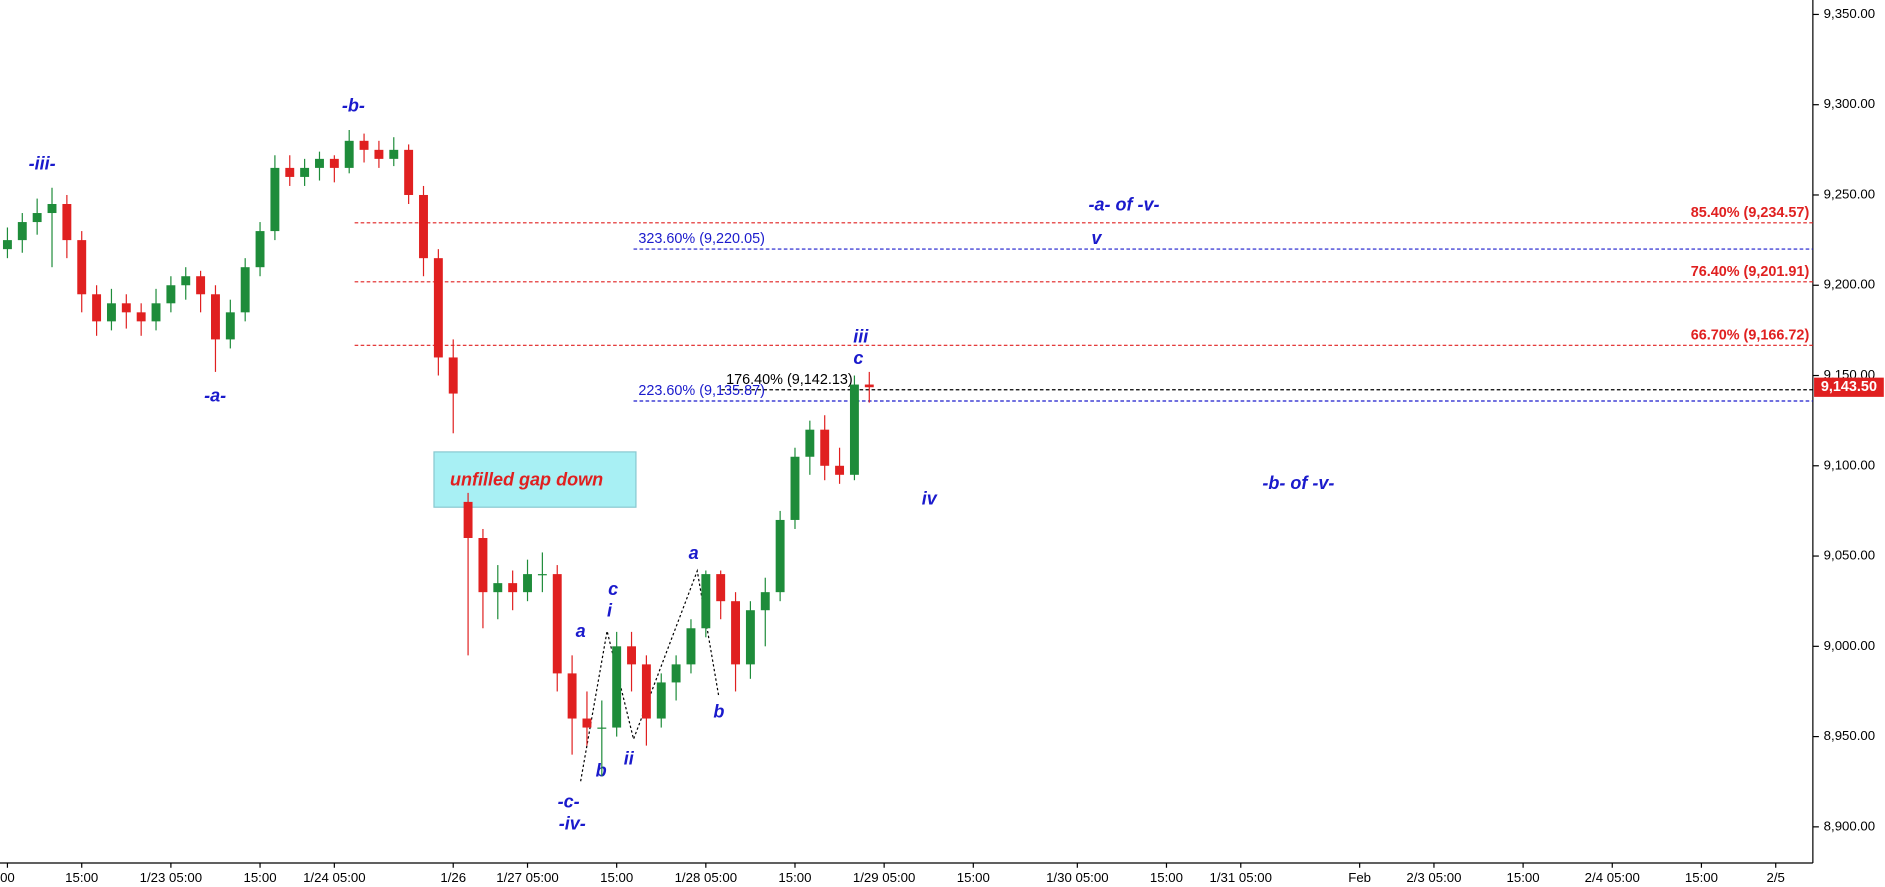  What do you see at coordinates (171, 877) in the screenshot?
I see `x-tick-label: 1/23 05:00` at bounding box center [171, 877].